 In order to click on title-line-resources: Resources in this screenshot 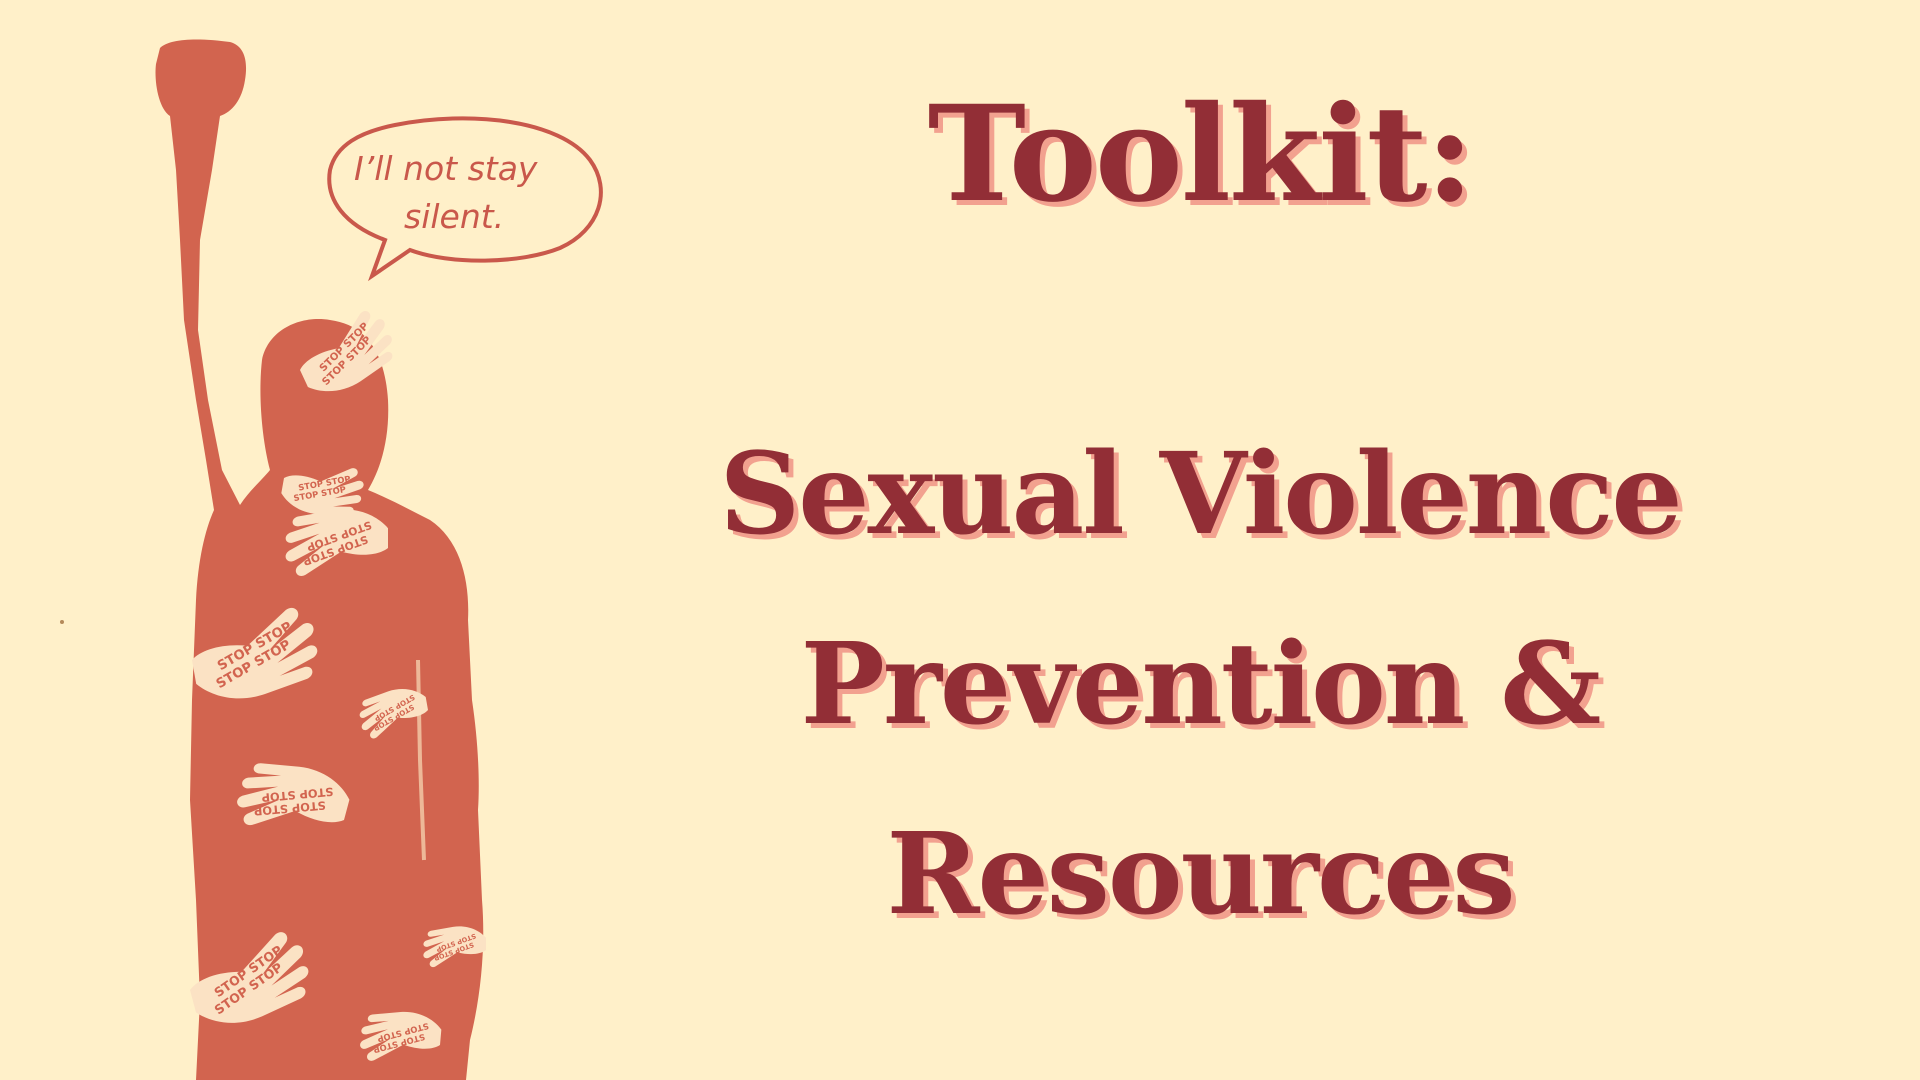, I will do `click(1200, 874)`.